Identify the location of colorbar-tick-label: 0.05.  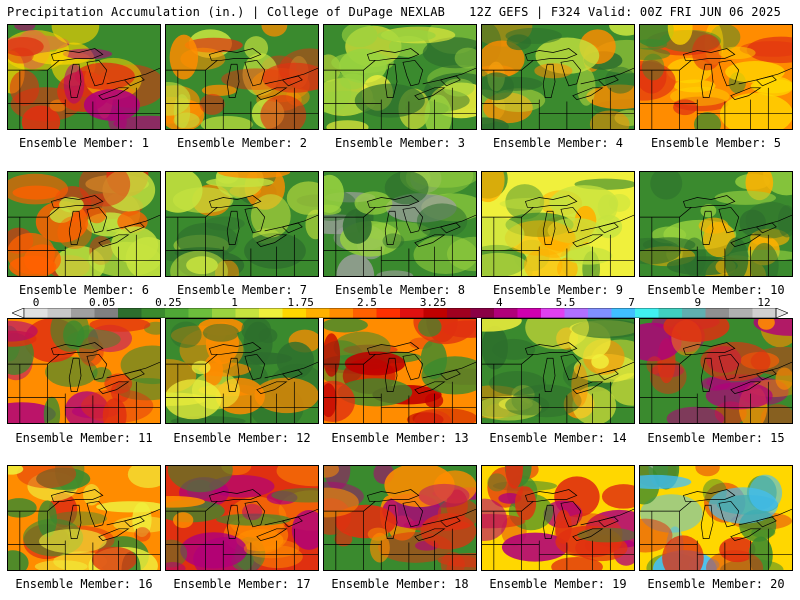
(102, 302).